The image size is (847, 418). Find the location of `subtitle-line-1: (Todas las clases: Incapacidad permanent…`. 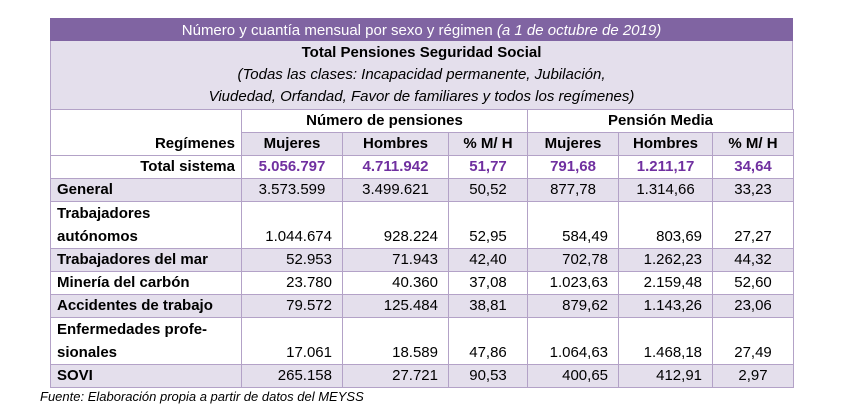

subtitle-line-1: (Todas las clases: Incapacidad permanent… is located at coordinates (421, 74).